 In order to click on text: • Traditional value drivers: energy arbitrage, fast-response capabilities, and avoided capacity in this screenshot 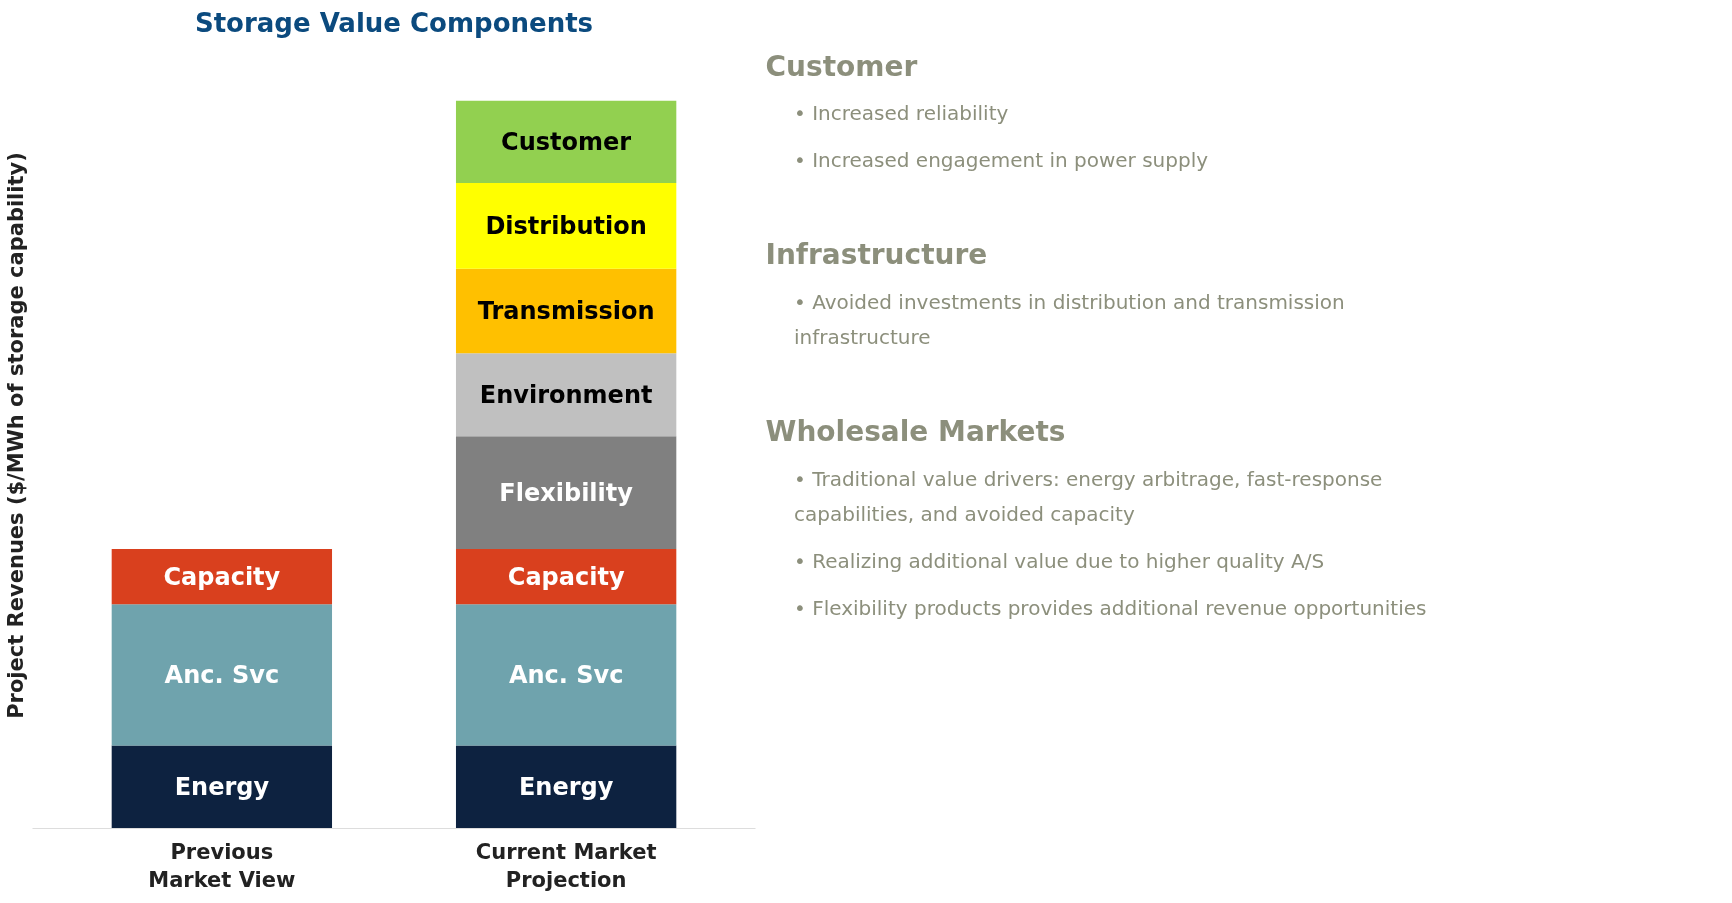, I will do `click(1088, 496)`.